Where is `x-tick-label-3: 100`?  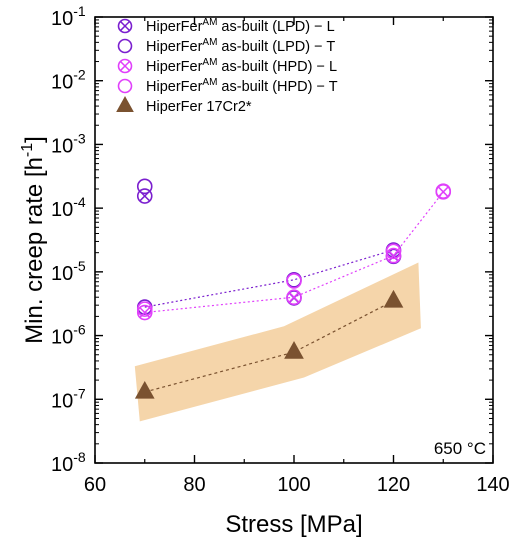
x-tick-label-3: 100 is located at coordinates (293, 485).